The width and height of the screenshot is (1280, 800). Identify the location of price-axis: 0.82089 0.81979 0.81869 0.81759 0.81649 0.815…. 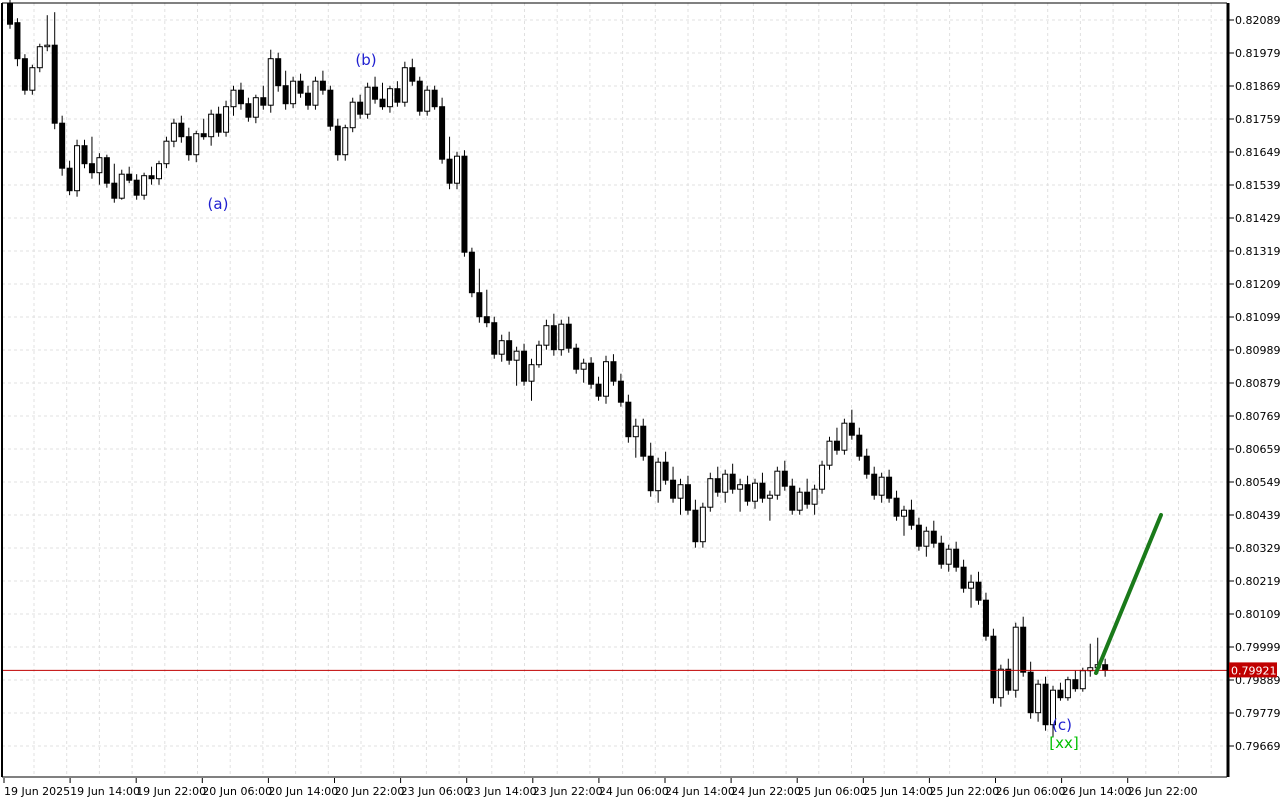
(1254, 383).